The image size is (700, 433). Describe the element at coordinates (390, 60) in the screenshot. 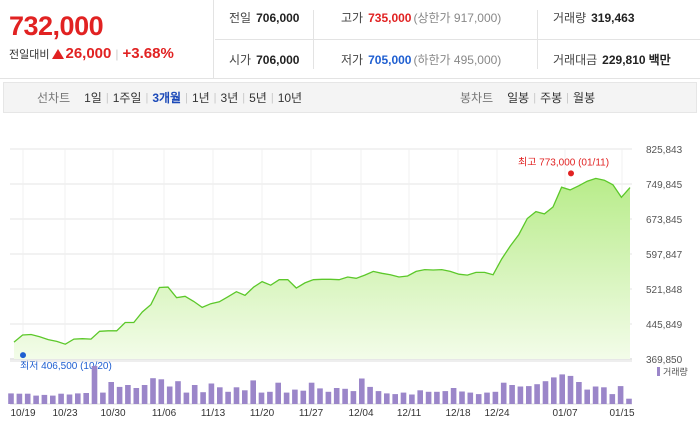

I see `stat-value: 705,000` at that location.